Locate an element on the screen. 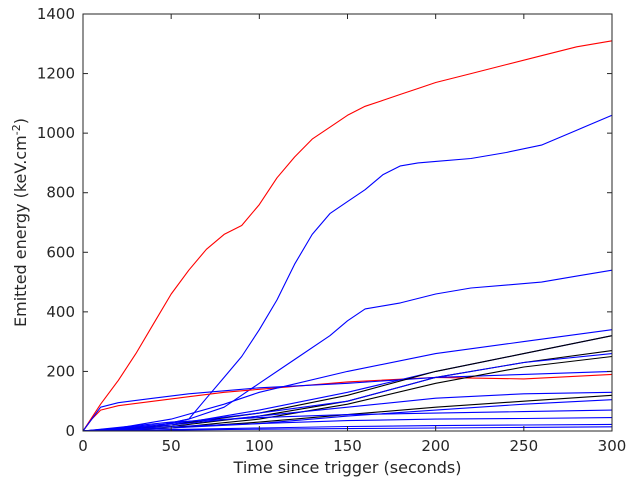 This screenshot has width=629, height=484. y-axis-label-superscript: -2 is located at coordinates (16, 129).